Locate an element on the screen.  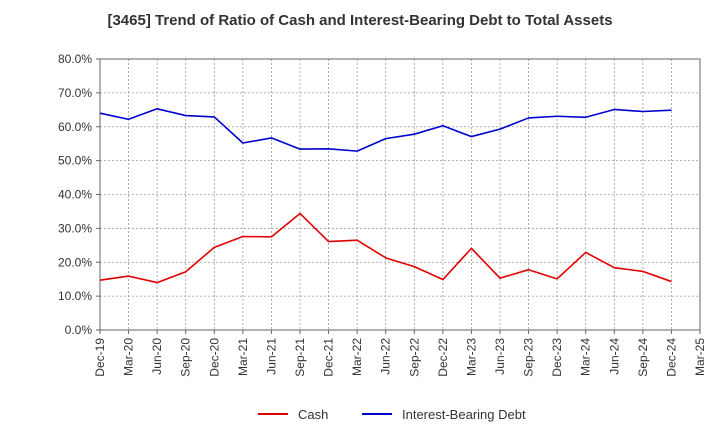
x-tick-label: Sep-23 is located at coordinates (529, 357).